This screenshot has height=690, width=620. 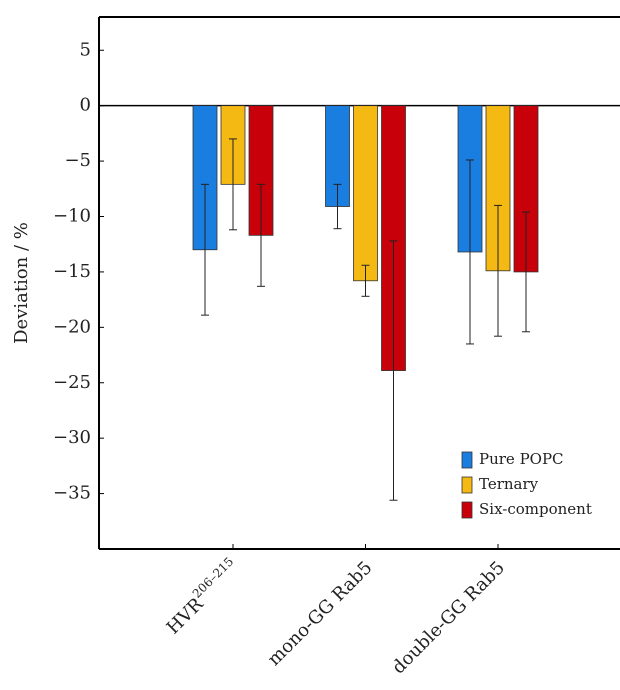 I want to click on y-tick-label: −35, so click(x=72, y=493).